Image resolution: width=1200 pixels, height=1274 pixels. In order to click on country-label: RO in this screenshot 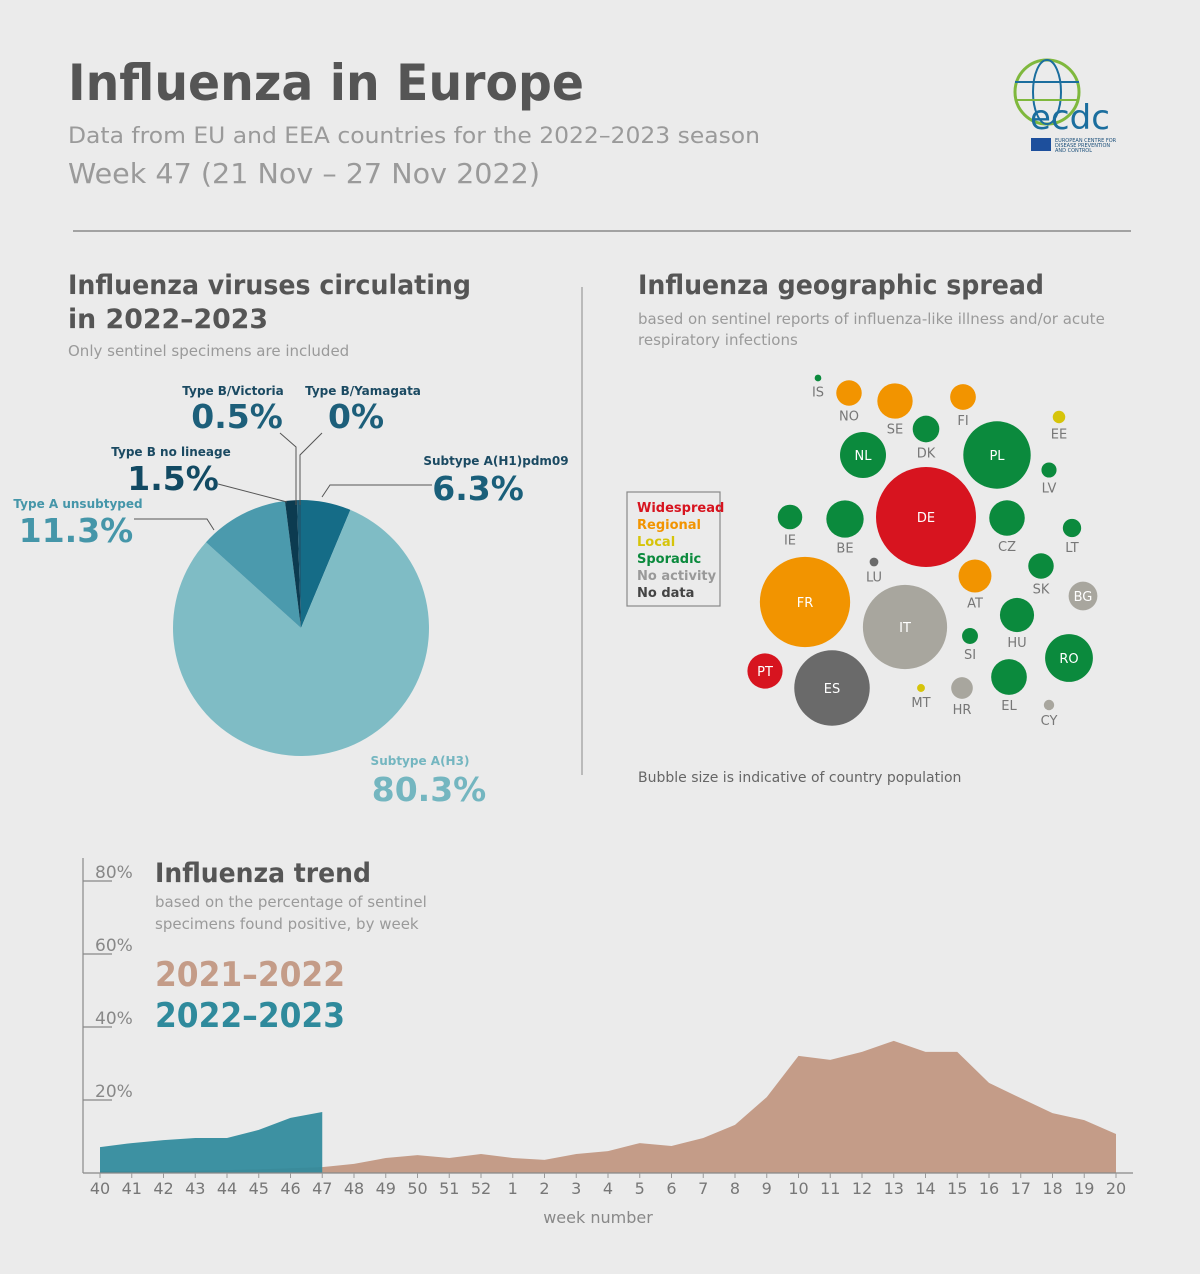, I will do `click(1068, 659)`.